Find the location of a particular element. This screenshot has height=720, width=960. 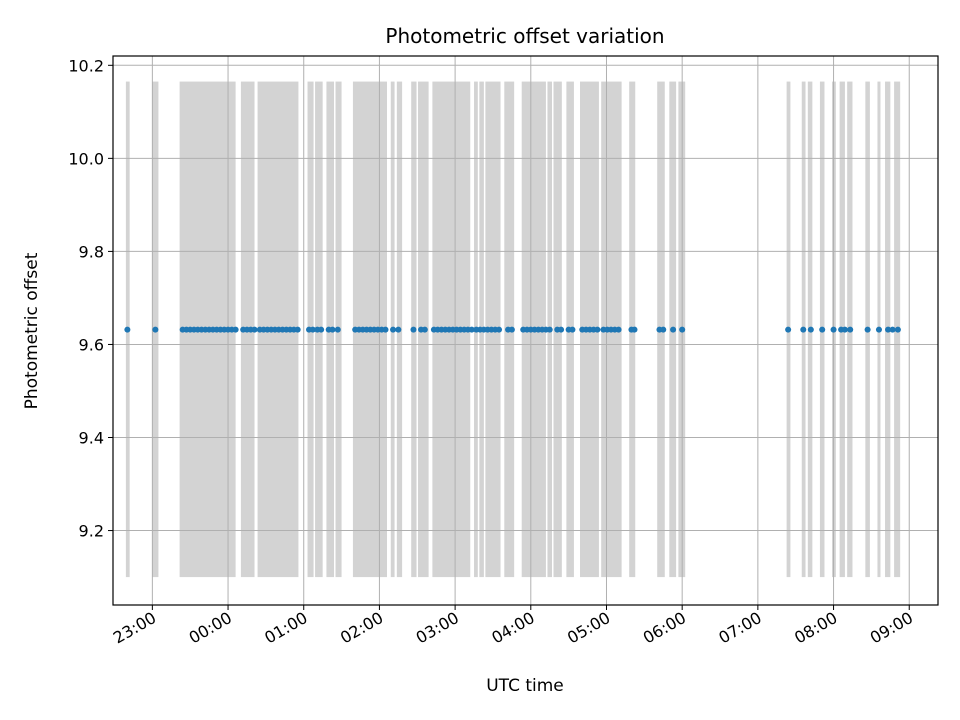

y-axis: 9.2 9.4 9.6 9.8 10.0 10.2 is located at coordinates (90, 298).